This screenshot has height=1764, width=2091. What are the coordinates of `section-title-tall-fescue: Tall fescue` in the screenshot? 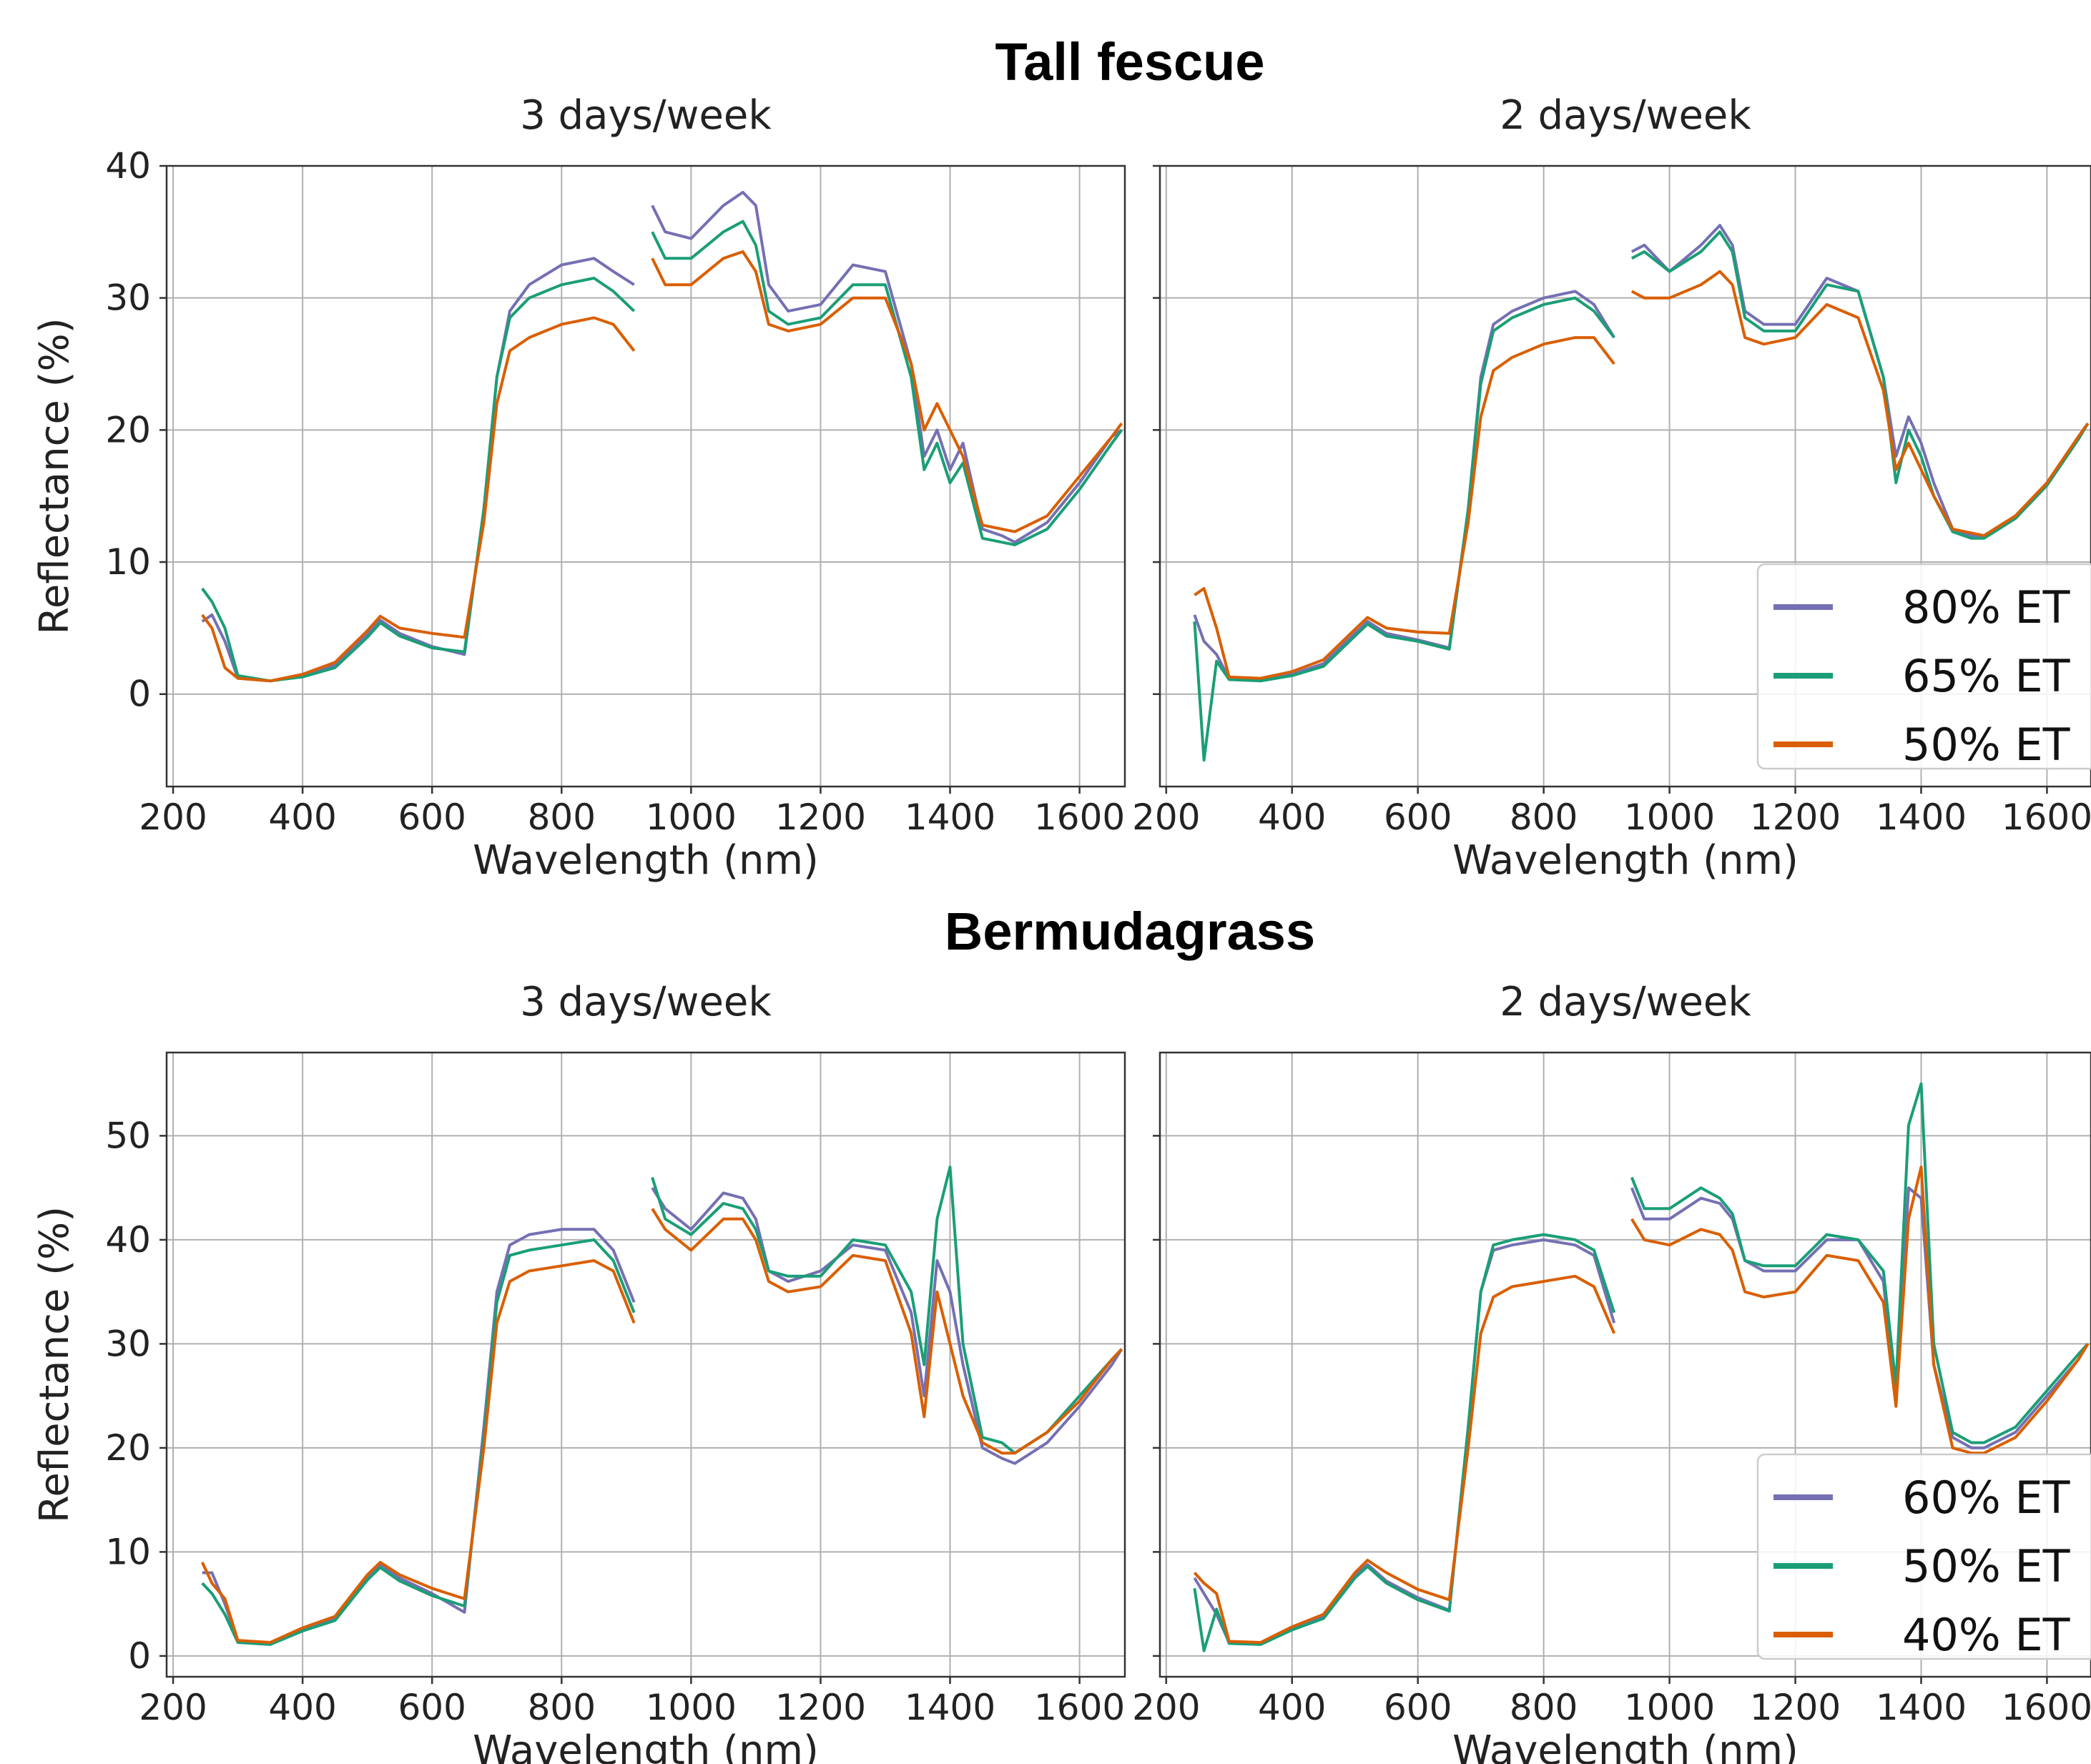 It's located at (1129, 62).